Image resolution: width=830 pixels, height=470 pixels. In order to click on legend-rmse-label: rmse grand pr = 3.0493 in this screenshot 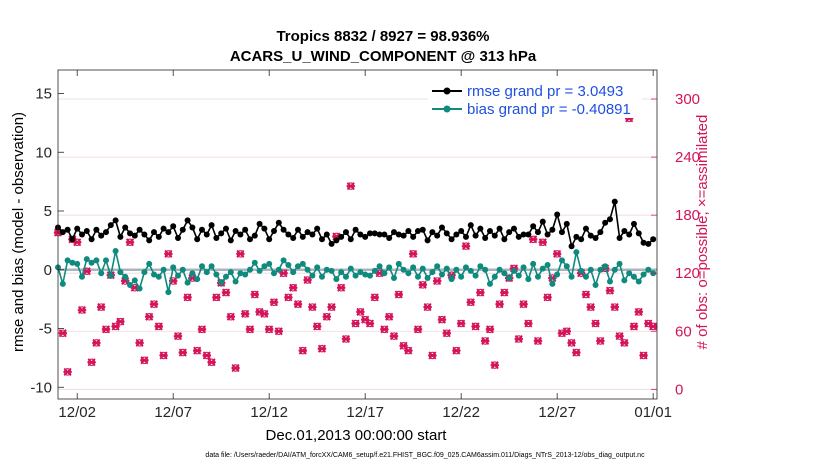, I will do `click(545, 91)`.